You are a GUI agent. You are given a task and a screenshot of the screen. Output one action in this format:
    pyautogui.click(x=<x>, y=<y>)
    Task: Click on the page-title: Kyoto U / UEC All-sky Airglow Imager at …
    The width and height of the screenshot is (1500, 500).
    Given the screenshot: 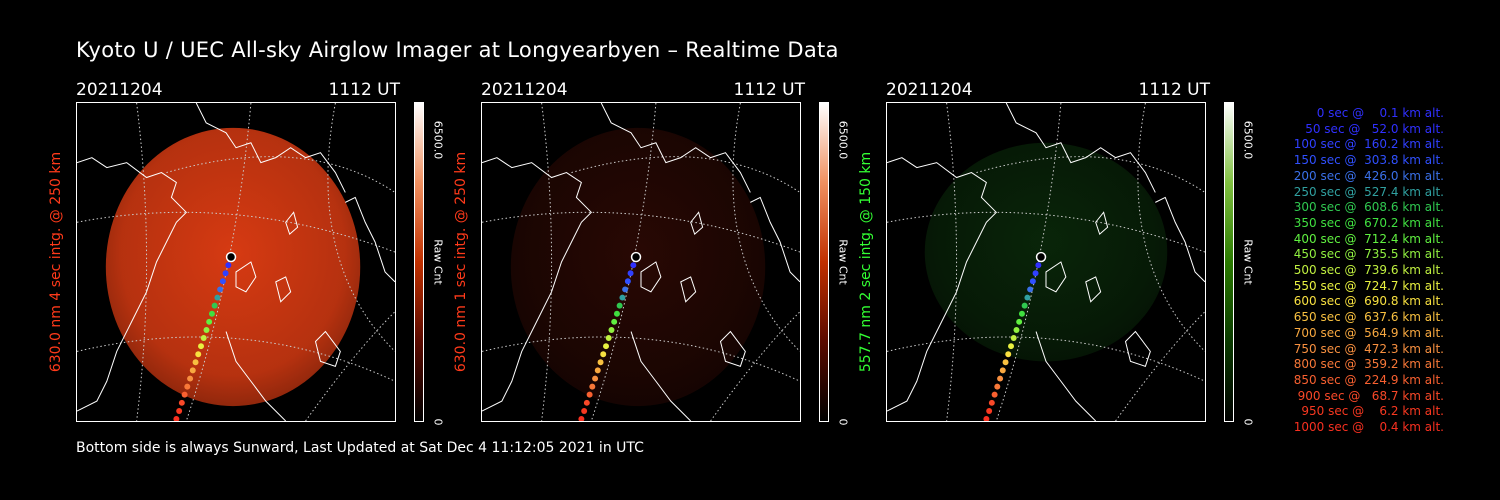 What is the action you would take?
    pyautogui.click(x=457, y=50)
    